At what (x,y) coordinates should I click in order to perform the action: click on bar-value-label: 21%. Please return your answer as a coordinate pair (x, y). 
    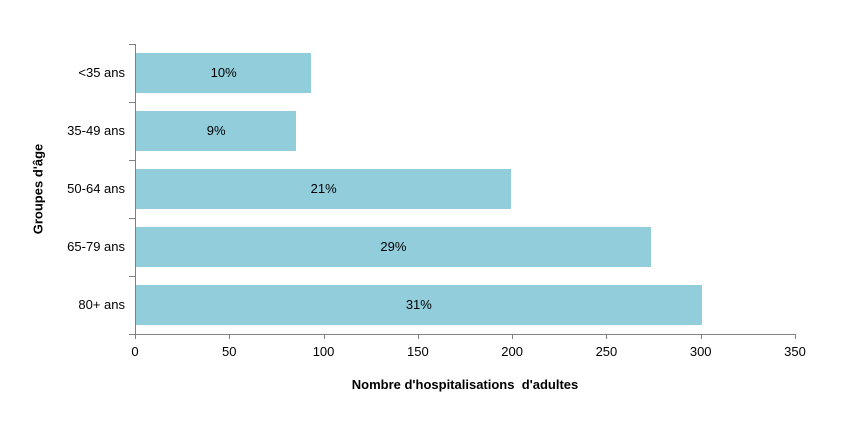
    Looking at the image, I should click on (323, 188).